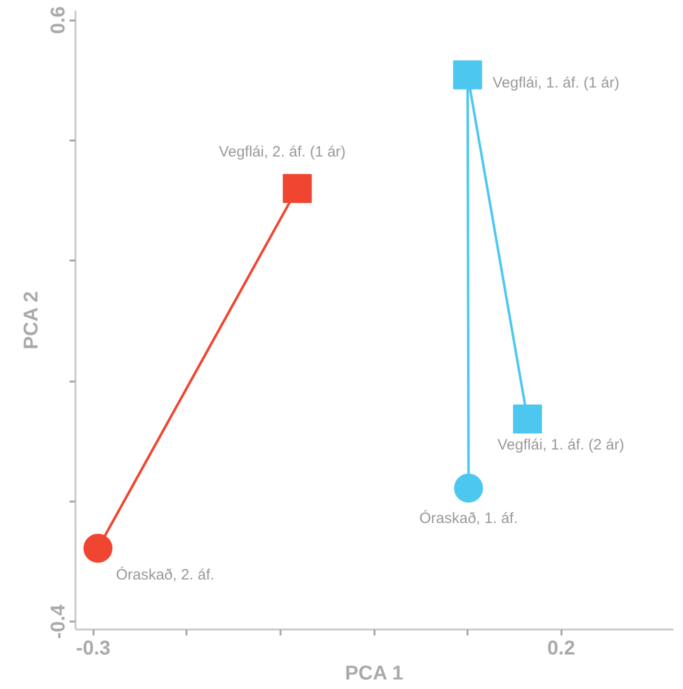  What do you see at coordinates (93, 649) in the screenshot?
I see `x-tick-label: -0.3` at bounding box center [93, 649].